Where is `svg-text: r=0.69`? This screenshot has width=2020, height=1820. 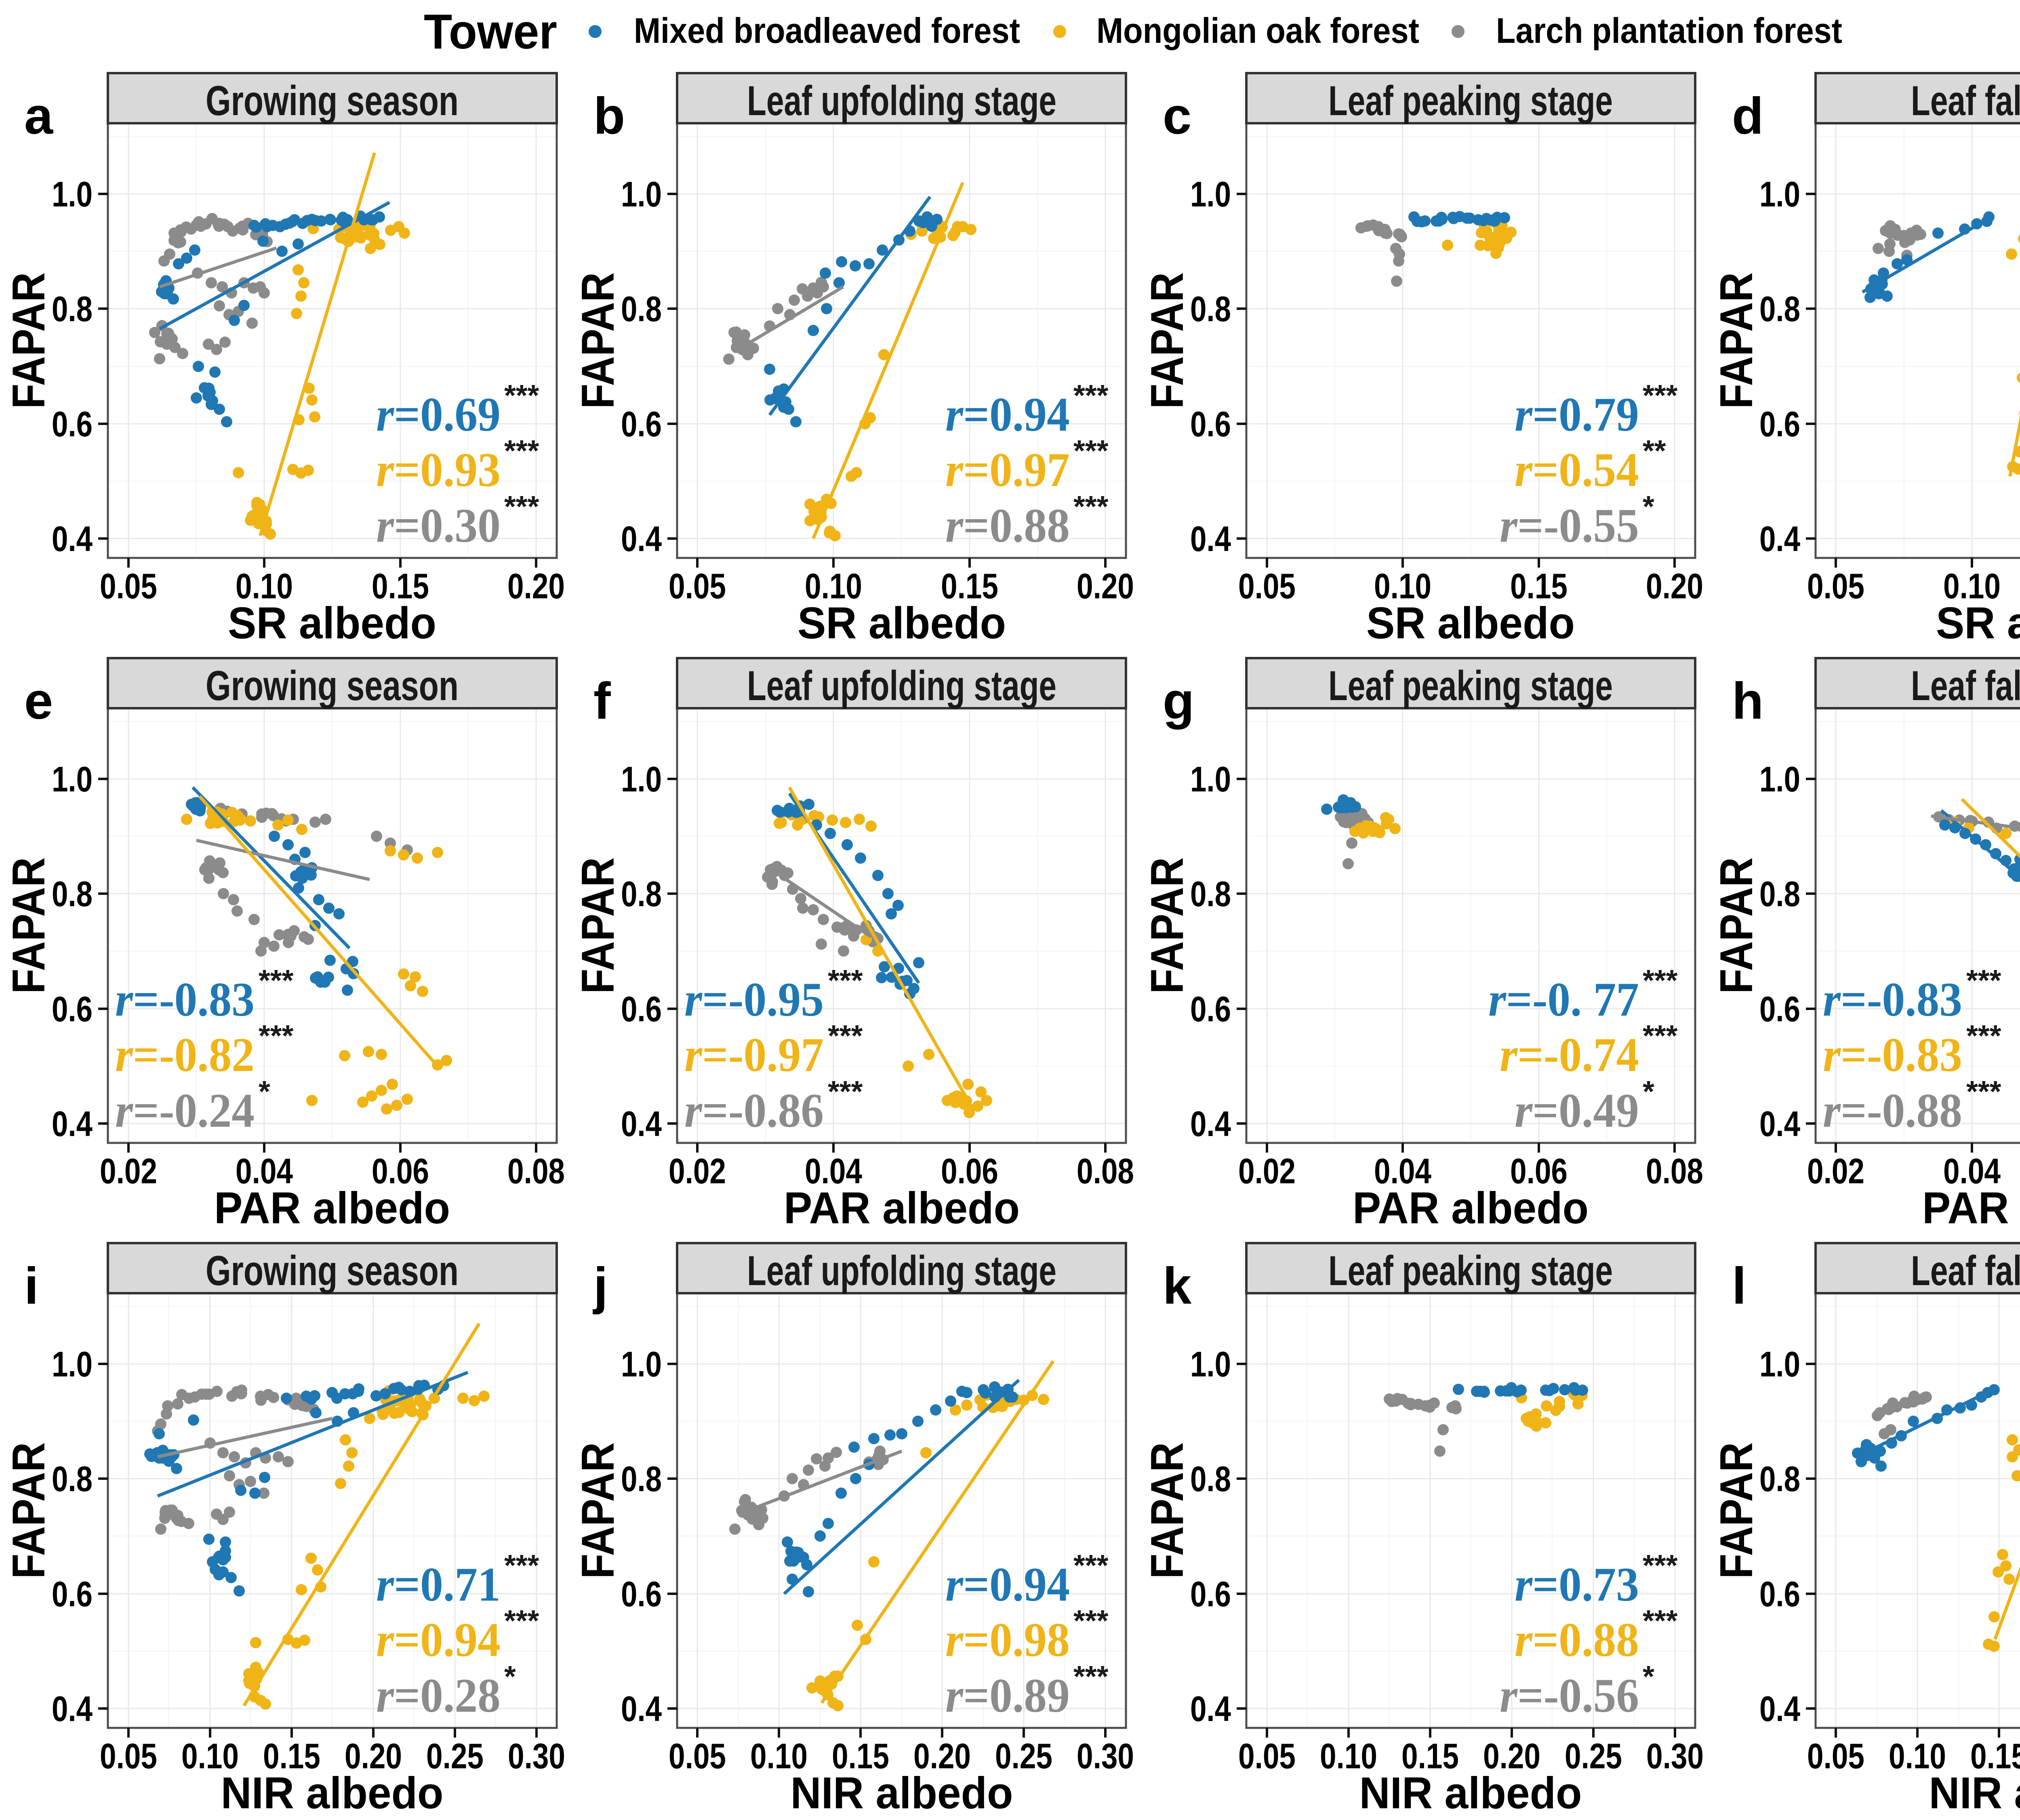
svg-text: r=0.69 is located at coordinates (438, 414).